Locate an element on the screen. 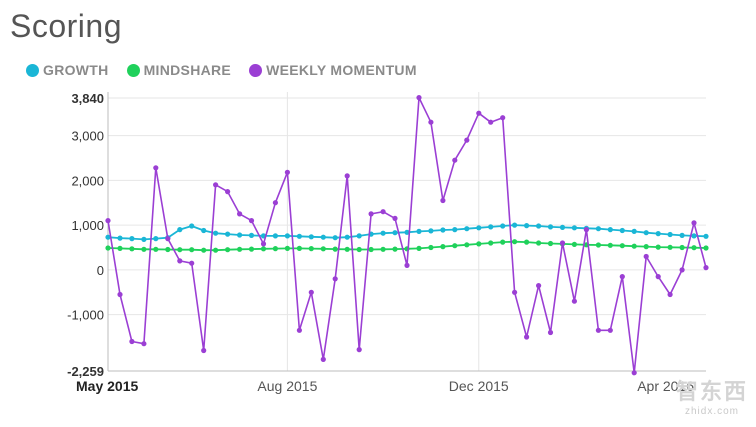  y-tick-label-2: 2,000 is located at coordinates (87, 180).